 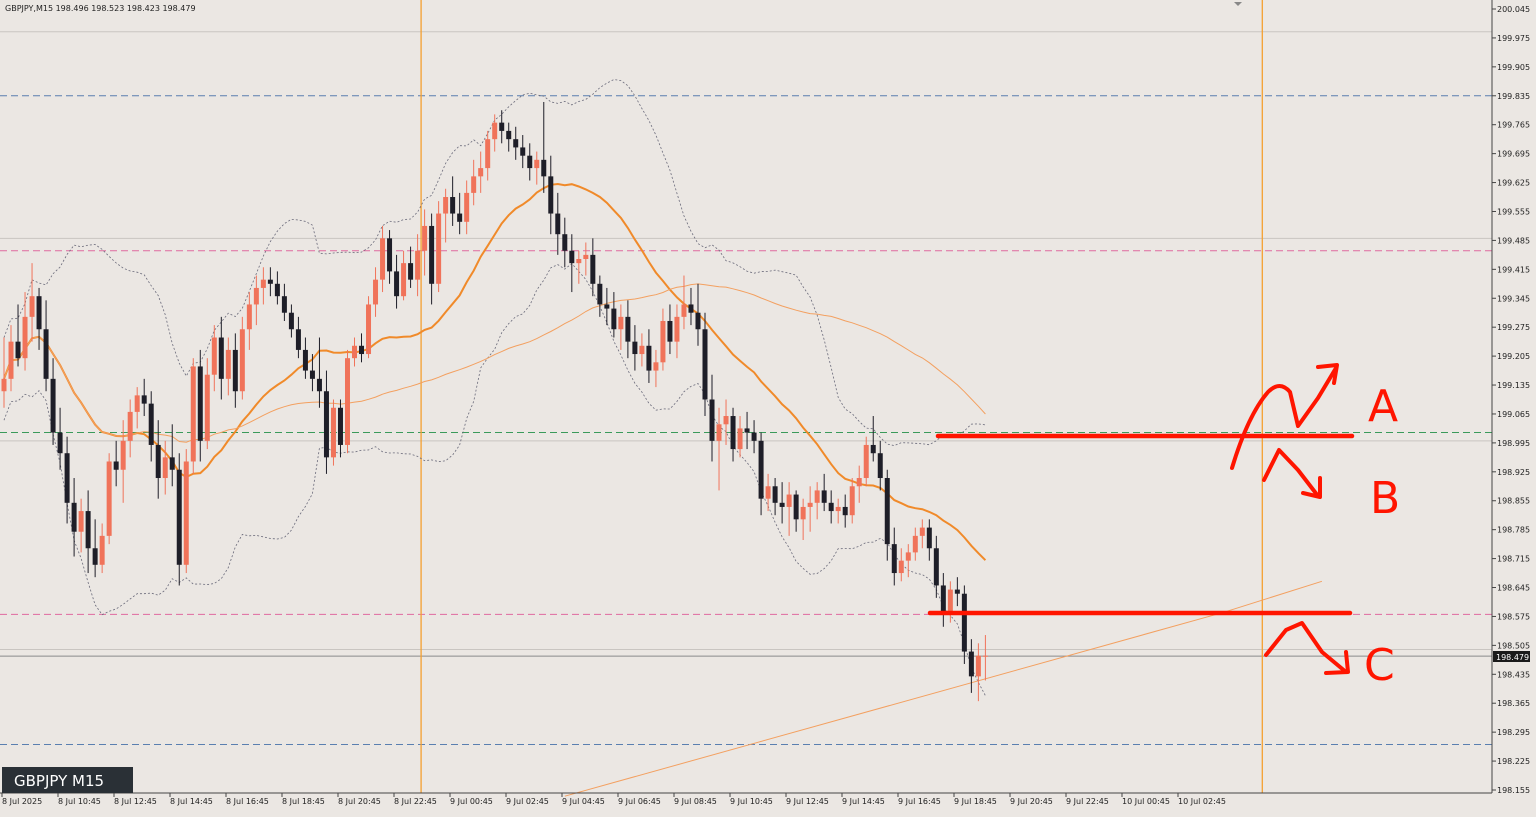 What do you see at coordinates (1385, 498) in the screenshot?
I see `label-b: B` at bounding box center [1385, 498].